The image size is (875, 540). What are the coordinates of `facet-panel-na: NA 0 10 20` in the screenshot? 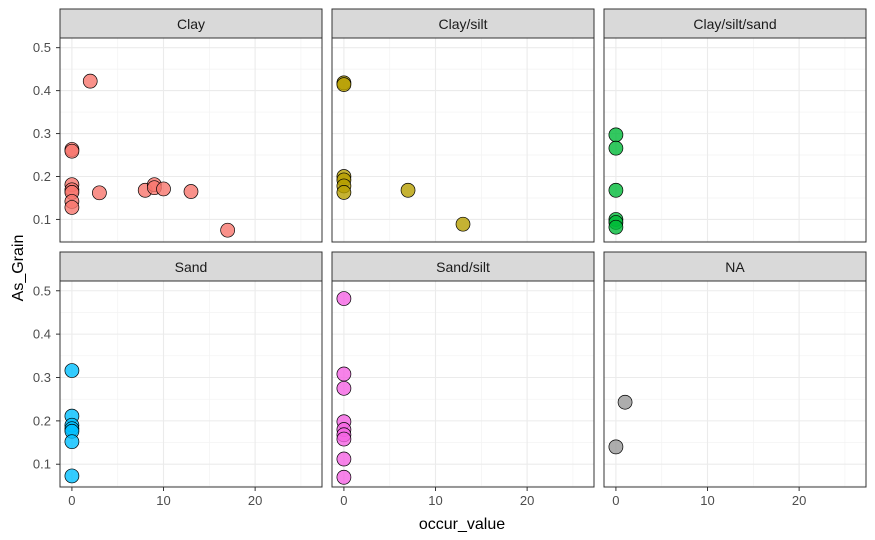 It's located at (735, 379).